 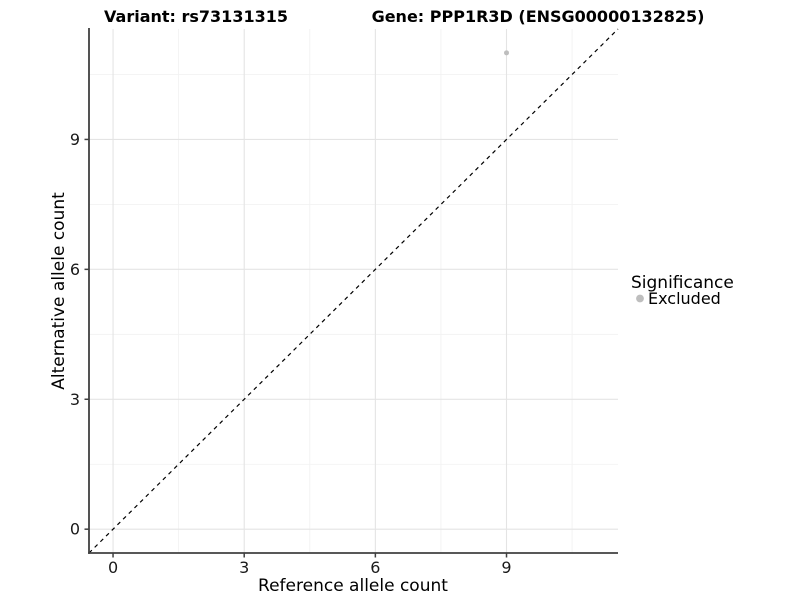 I want to click on legend-title: Significance, so click(x=682, y=283).